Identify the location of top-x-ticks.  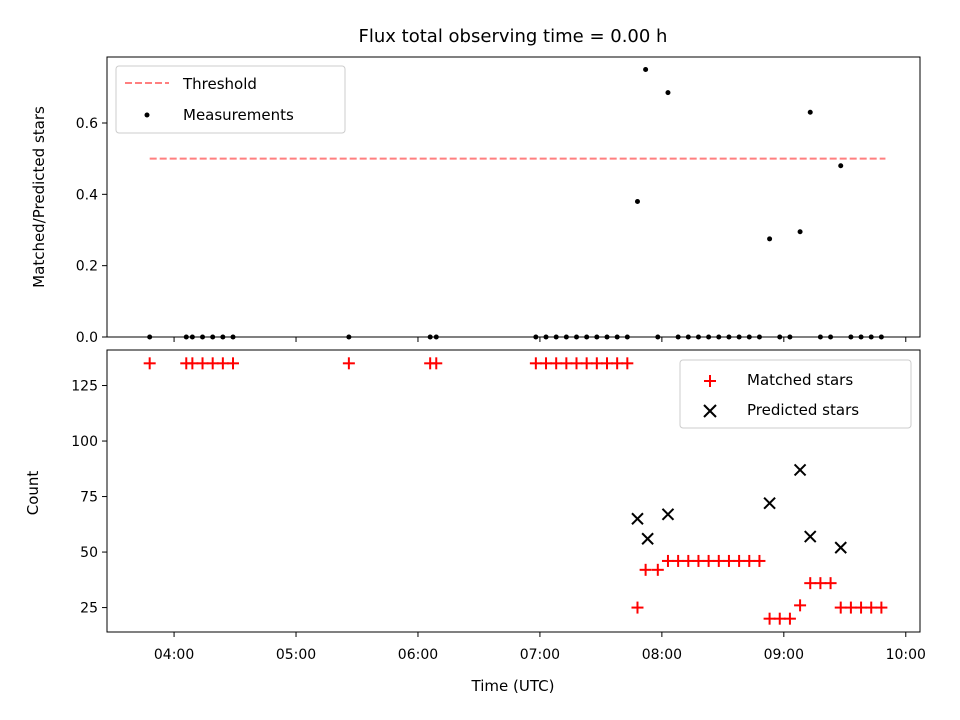
(540, 339).